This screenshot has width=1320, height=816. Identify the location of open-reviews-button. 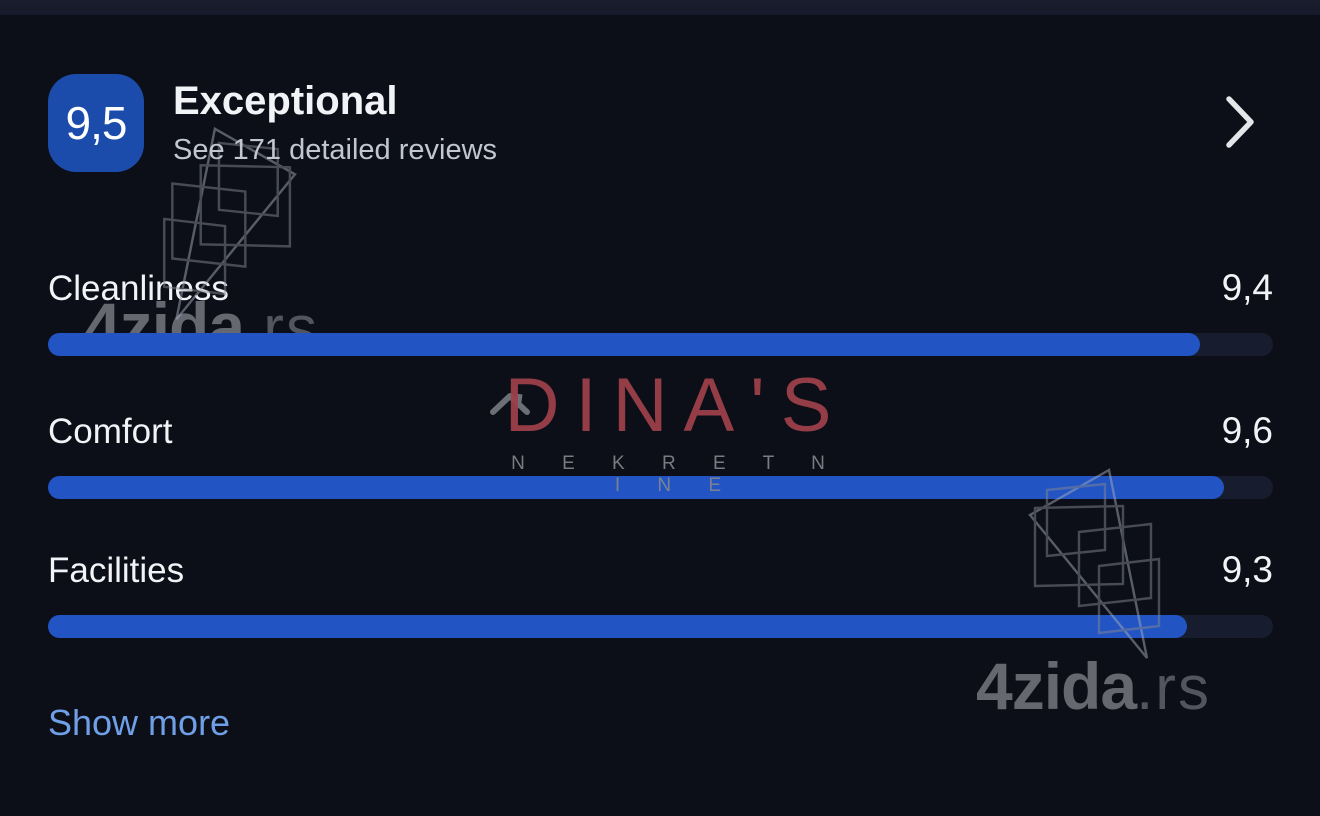
(1240, 123).